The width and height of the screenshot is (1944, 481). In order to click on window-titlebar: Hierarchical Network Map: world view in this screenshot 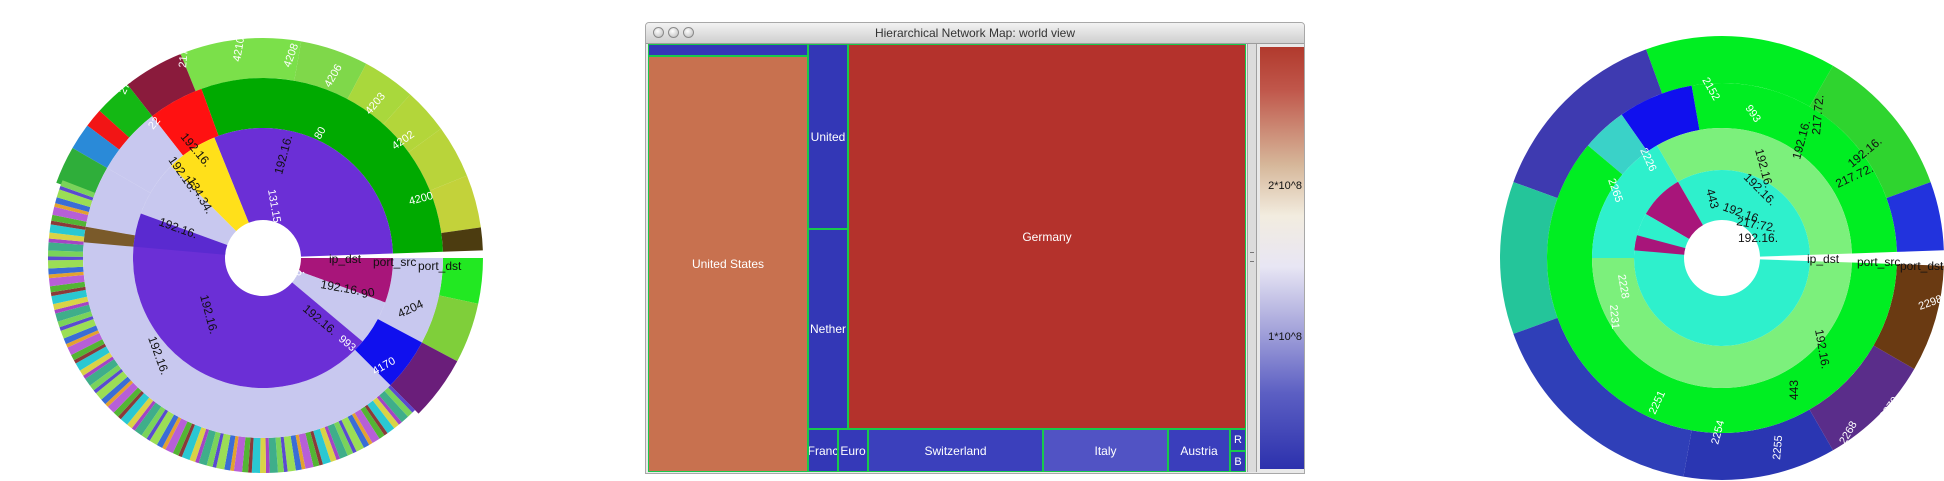, I will do `click(975, 33)`.